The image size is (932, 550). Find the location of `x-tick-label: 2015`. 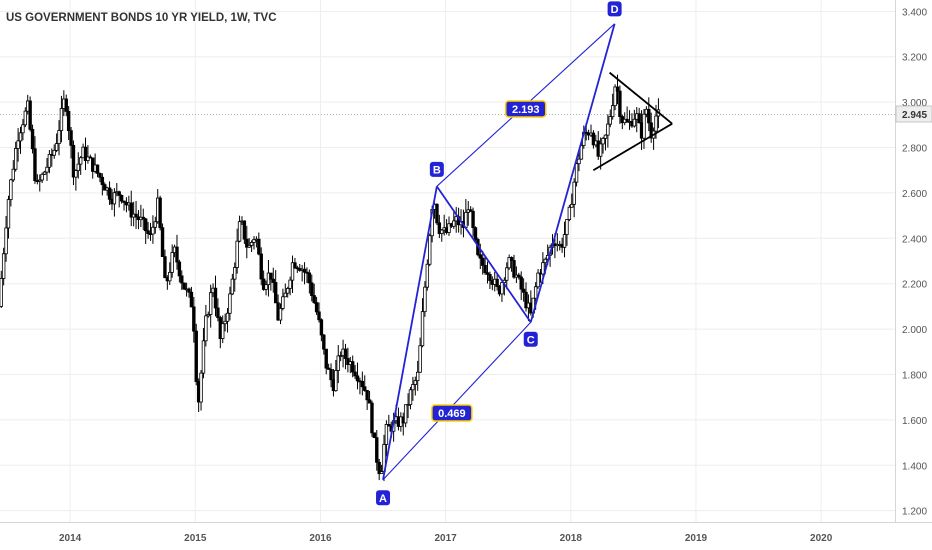

x-tick-label: 2015 is located at coordinates (195, 538).